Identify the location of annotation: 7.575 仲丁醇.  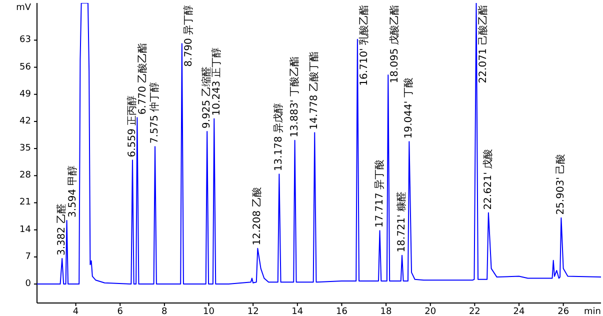
(154, 113).